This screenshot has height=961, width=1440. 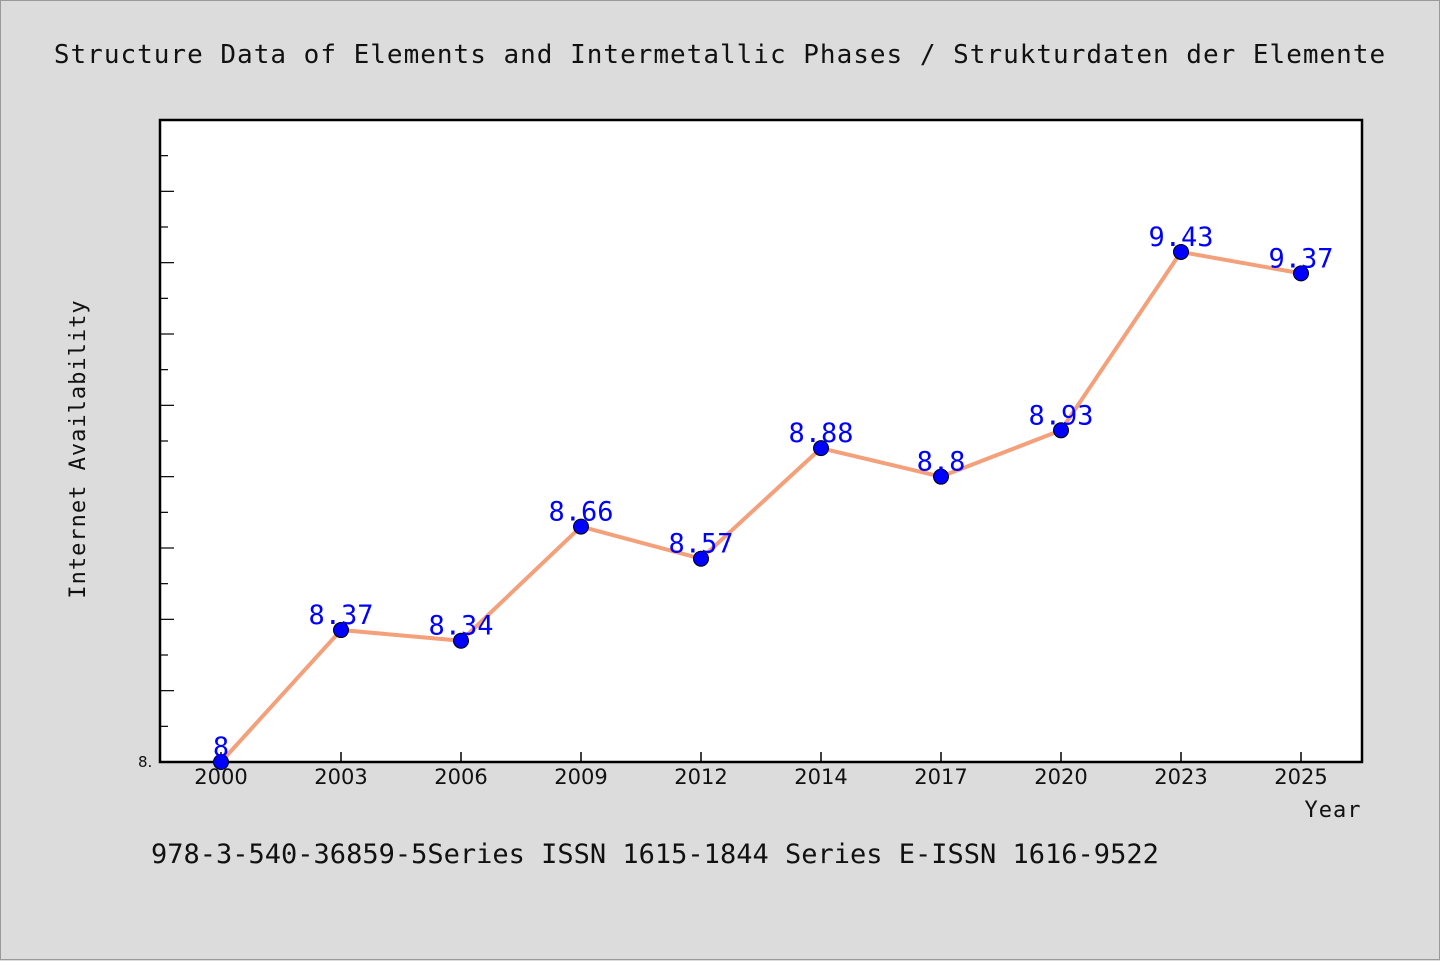 I want to click on data-label: 9.43, so click(x=1180, y=237).